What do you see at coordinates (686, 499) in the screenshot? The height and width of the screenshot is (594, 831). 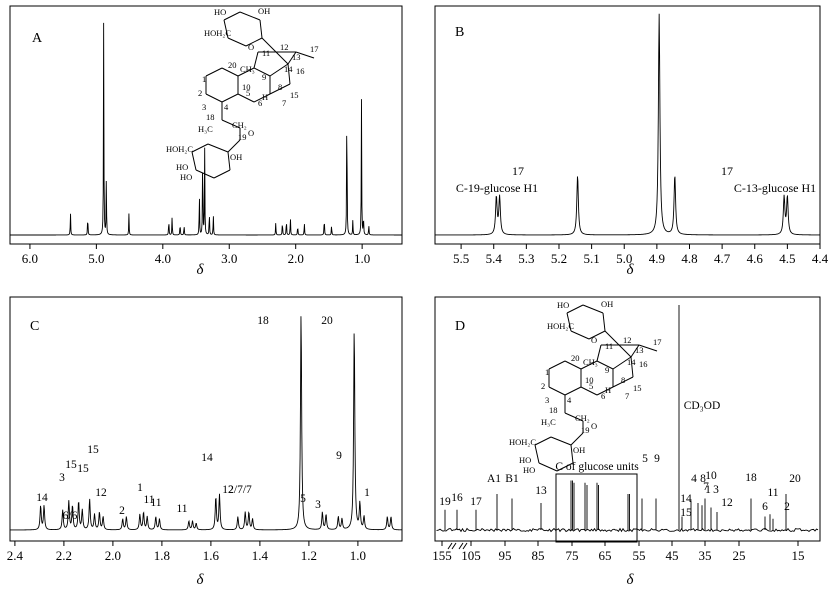 I see `panel-d-annotation: 14` at bounding box center [686, 499].